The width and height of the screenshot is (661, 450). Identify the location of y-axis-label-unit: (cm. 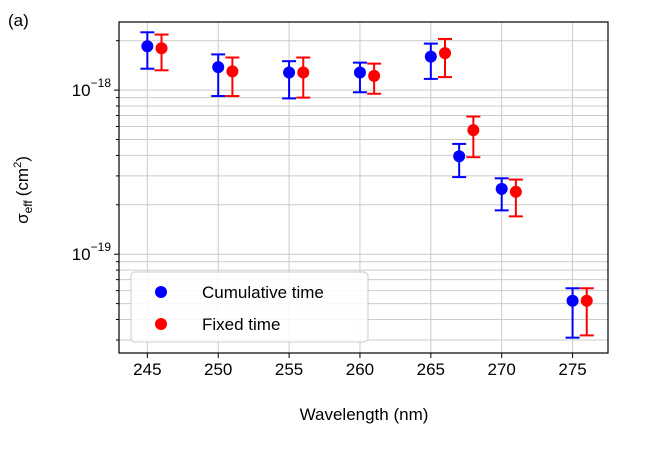
(22, 182).